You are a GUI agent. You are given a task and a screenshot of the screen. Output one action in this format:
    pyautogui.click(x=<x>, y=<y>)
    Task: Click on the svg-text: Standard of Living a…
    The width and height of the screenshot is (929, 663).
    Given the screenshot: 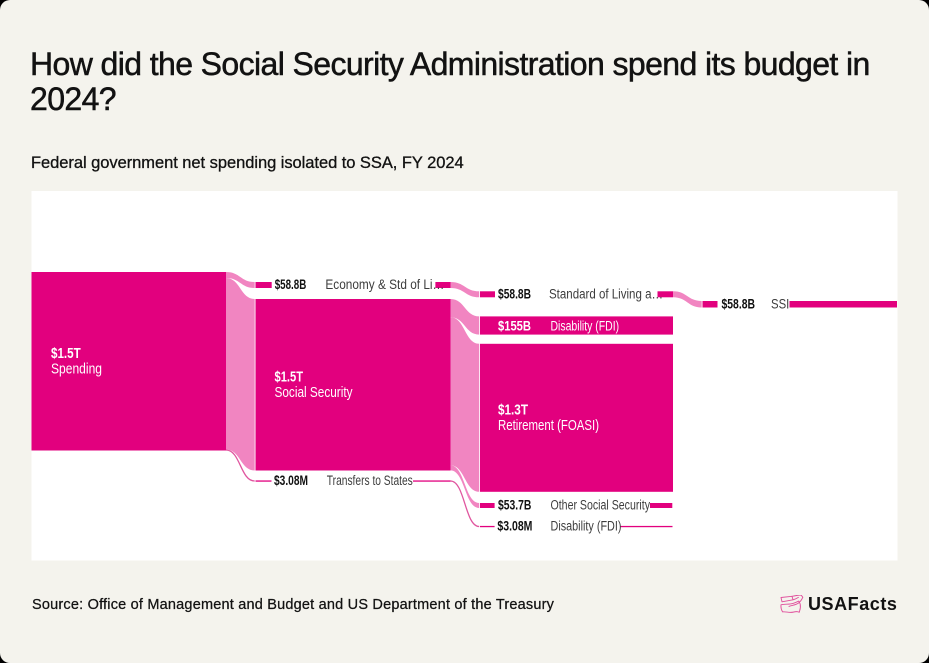 What is the action you would take?
    pyautogui.click(x=606, y=293)
    